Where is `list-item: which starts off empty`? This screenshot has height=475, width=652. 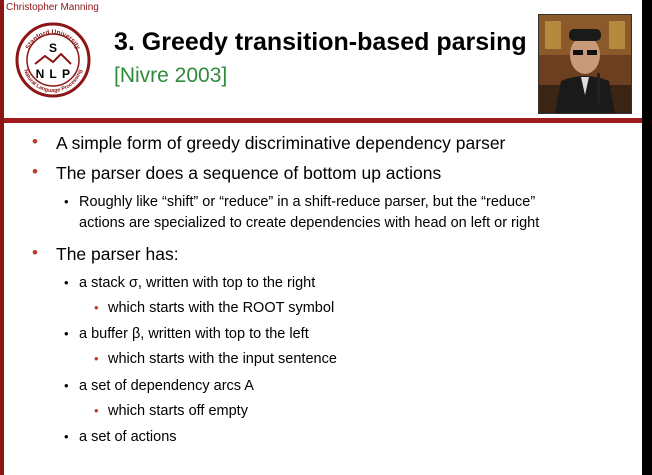
list-item: which starts off empty is located at coordinates (178, 411).